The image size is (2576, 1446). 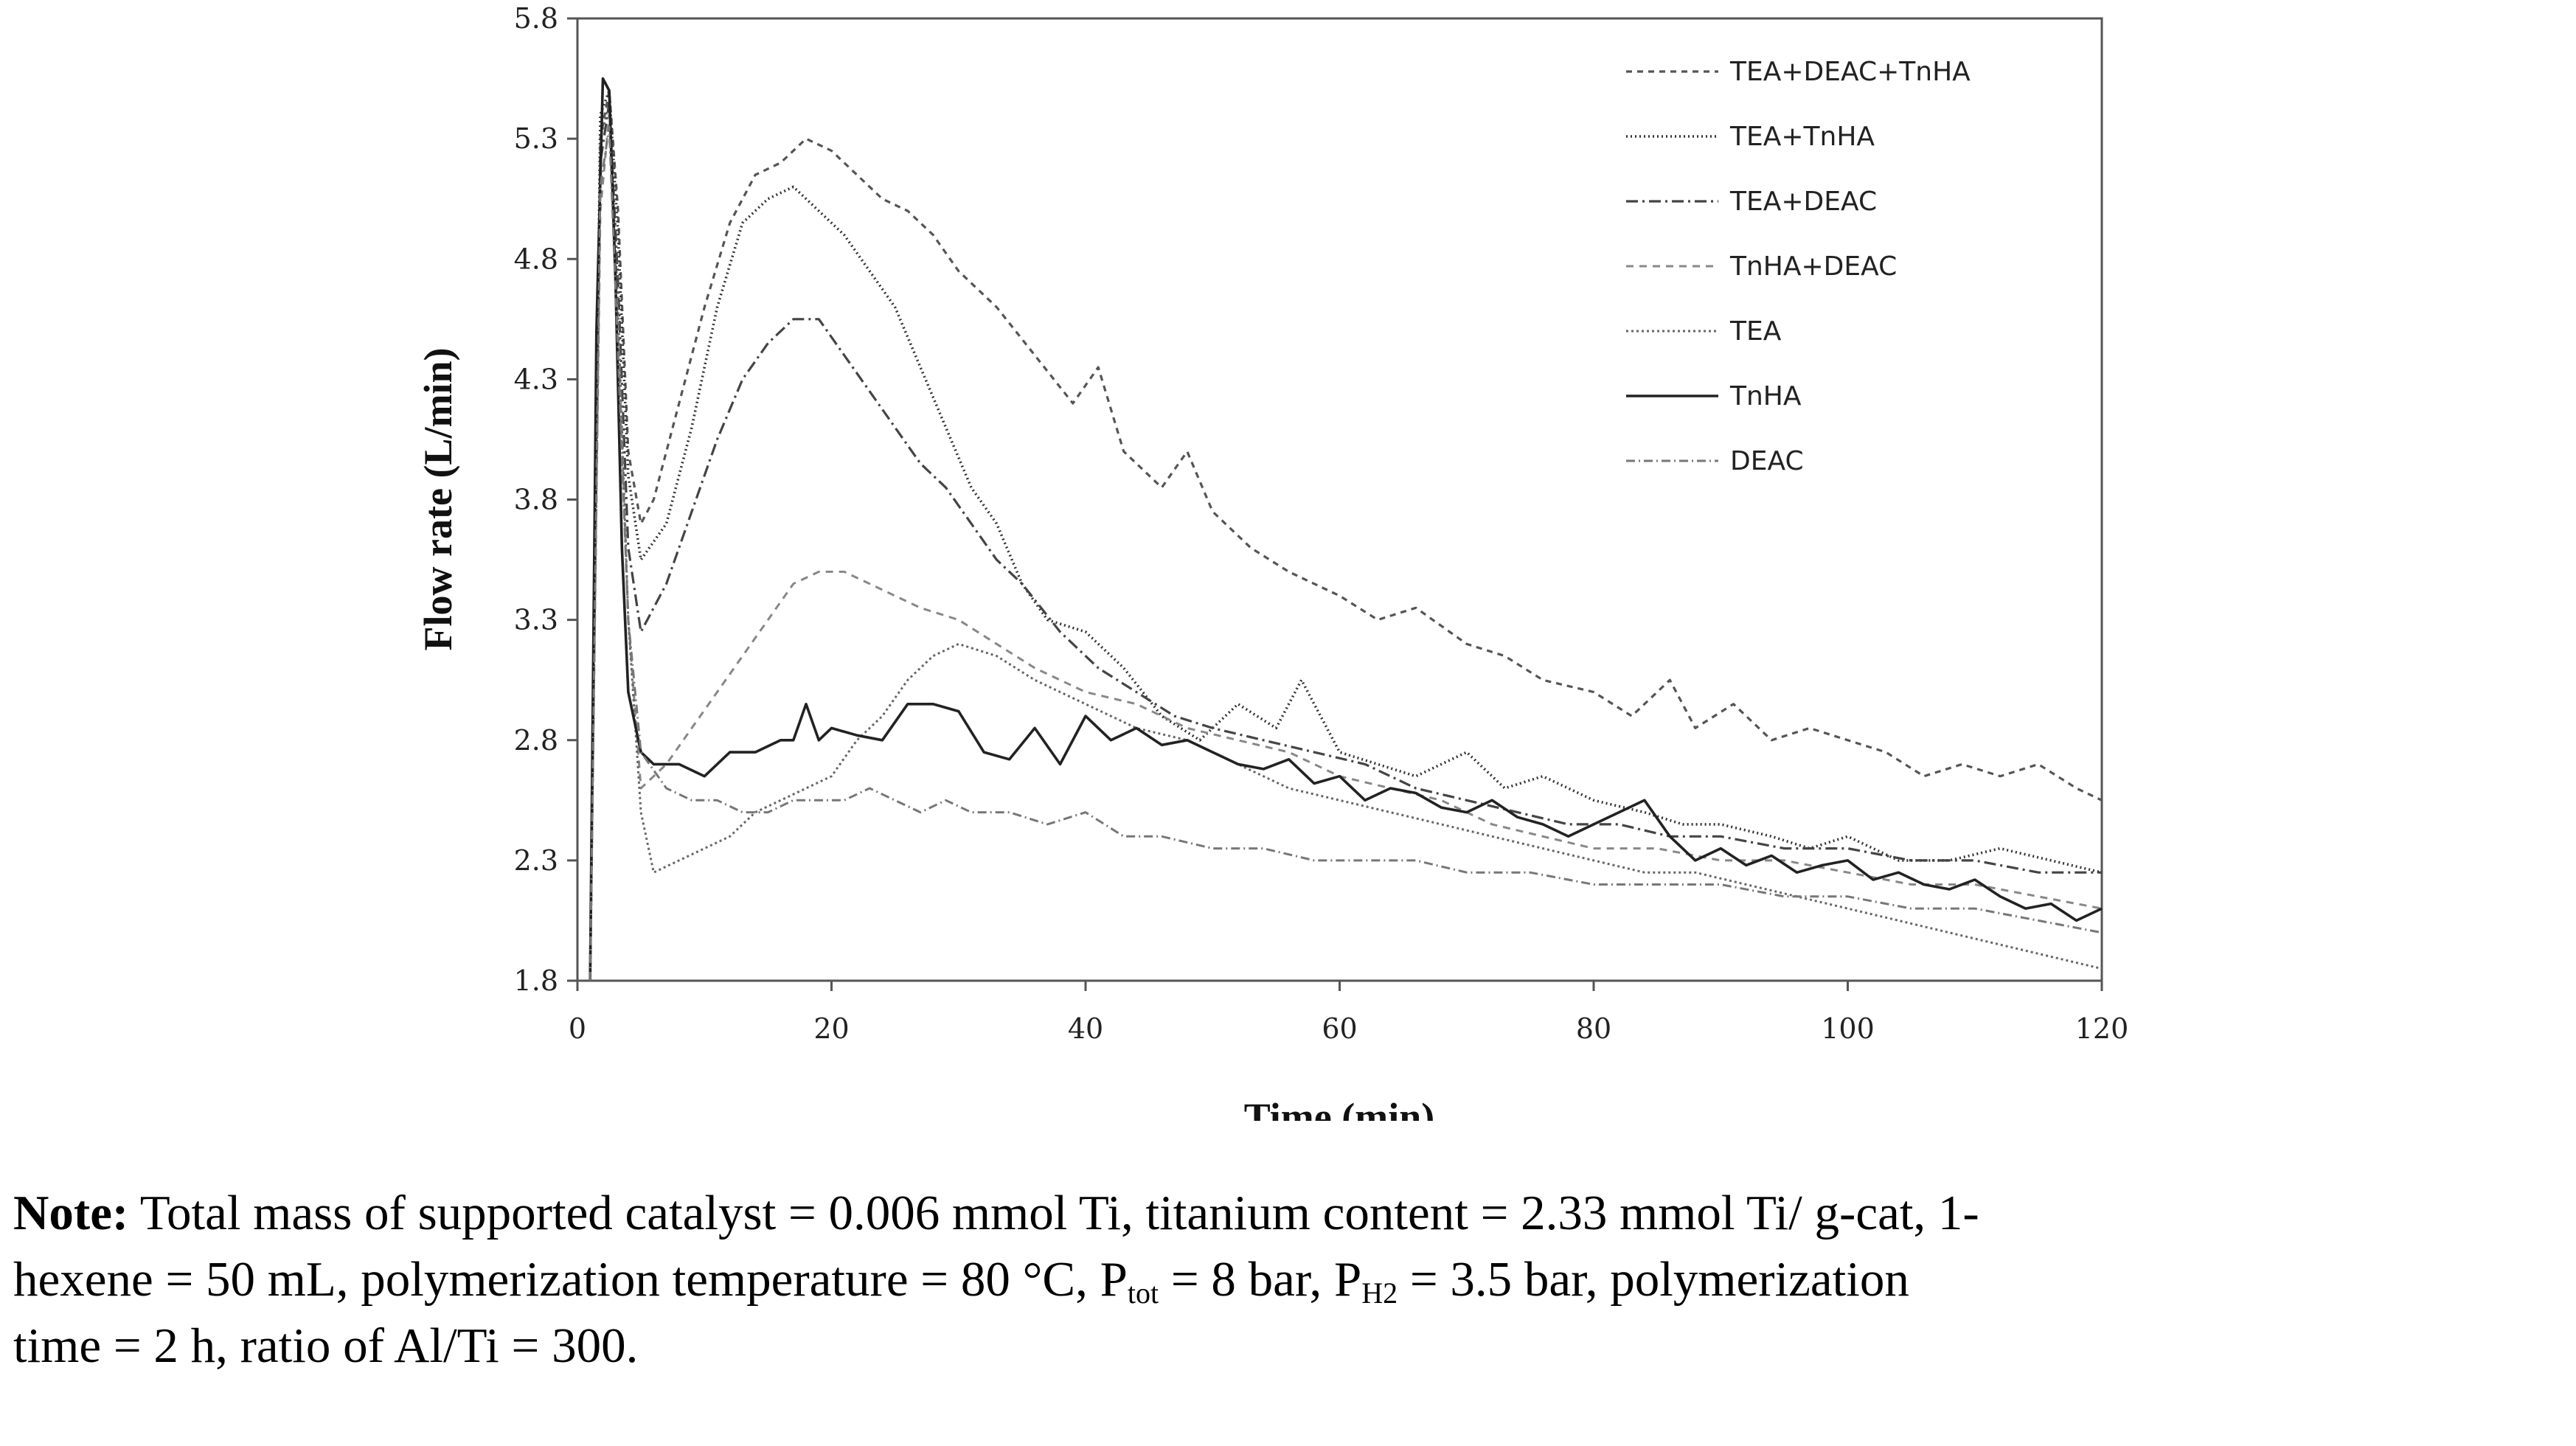 What do you see at coordinates (536, 138) in the screenshot?
I see `y-tick-label: 5.3` at bounding box center [536, 138].